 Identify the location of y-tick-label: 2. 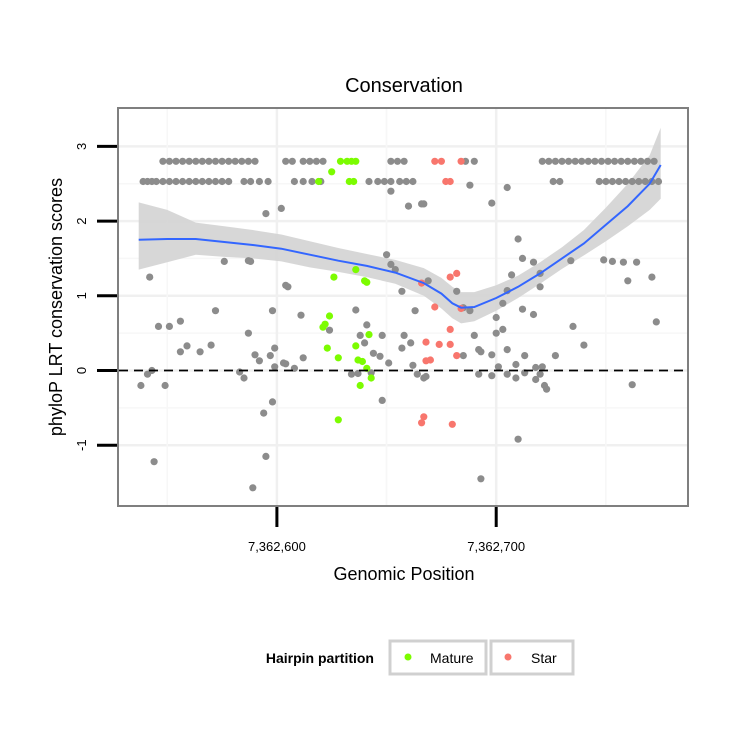
(81, 220).